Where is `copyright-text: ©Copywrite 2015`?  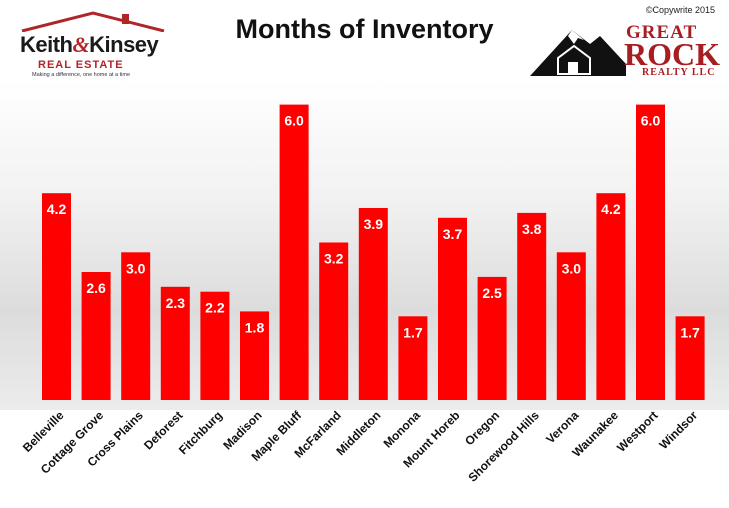
copyright-text: ©Copywrite 2015 is located at coordinates (680, 10).